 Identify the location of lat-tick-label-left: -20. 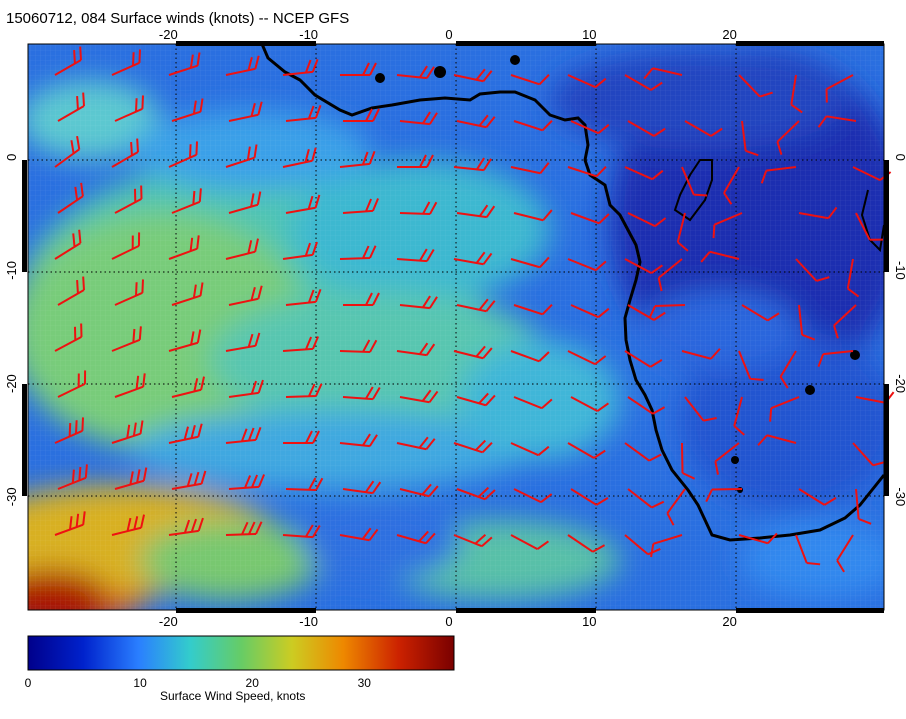
(11, 383).